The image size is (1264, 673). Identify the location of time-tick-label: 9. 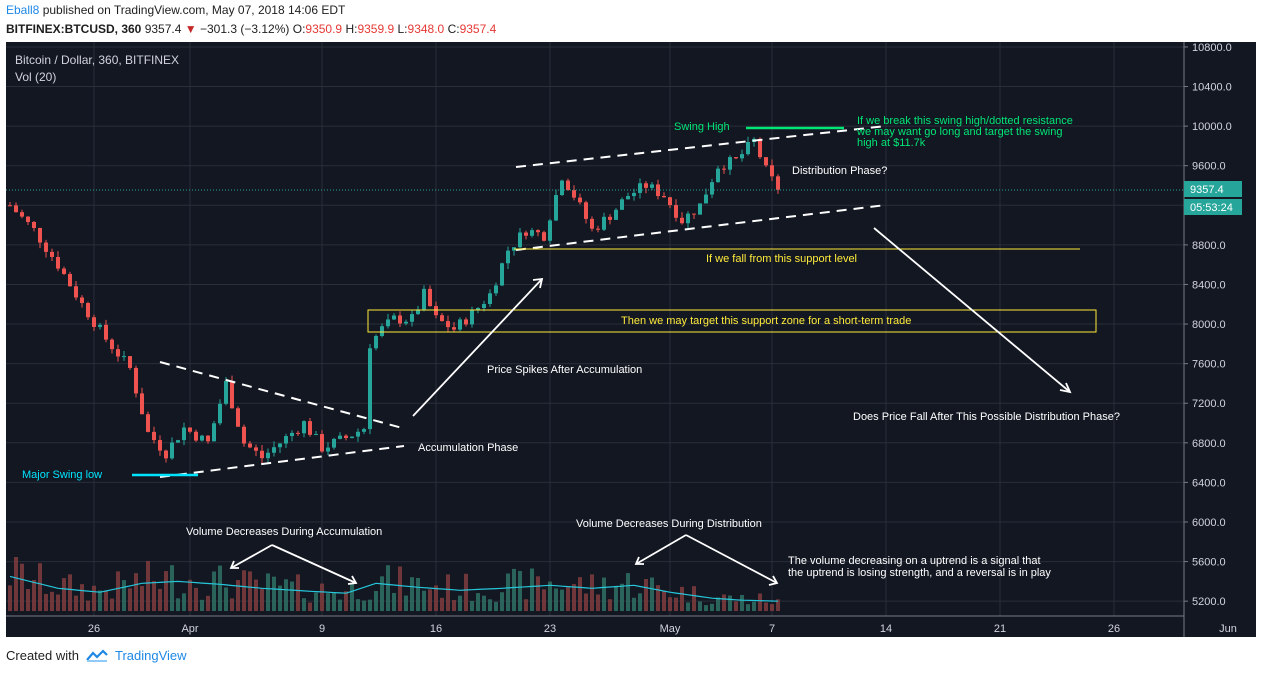
(322, 629).